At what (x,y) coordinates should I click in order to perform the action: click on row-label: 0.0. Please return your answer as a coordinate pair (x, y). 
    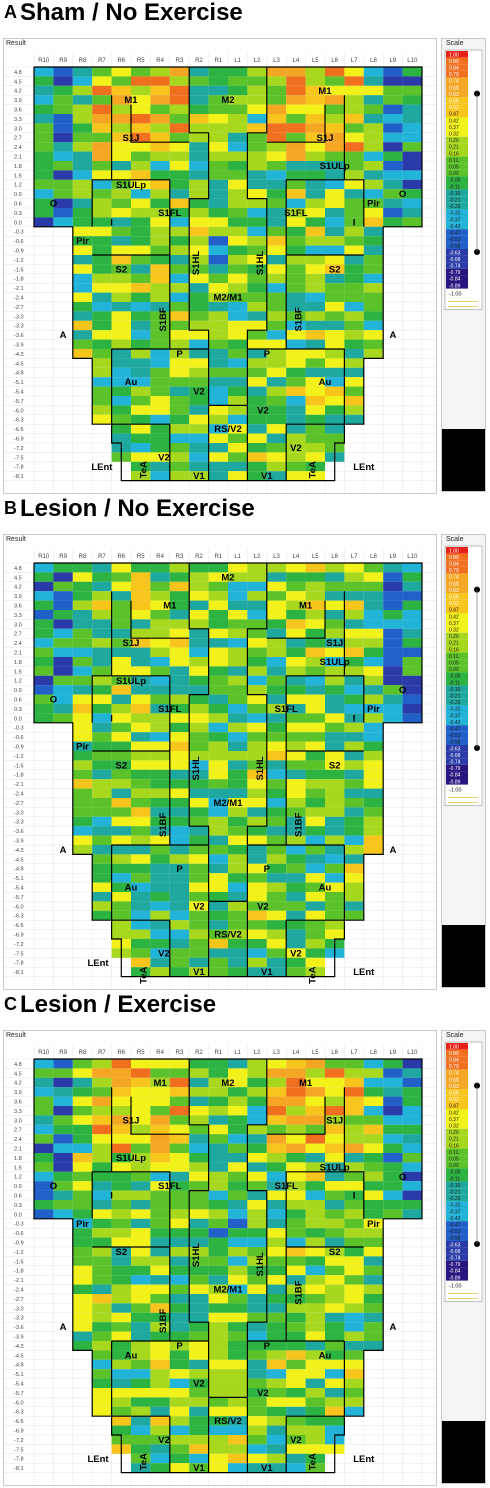
    Looking at the image, I should click on (18, 1215).